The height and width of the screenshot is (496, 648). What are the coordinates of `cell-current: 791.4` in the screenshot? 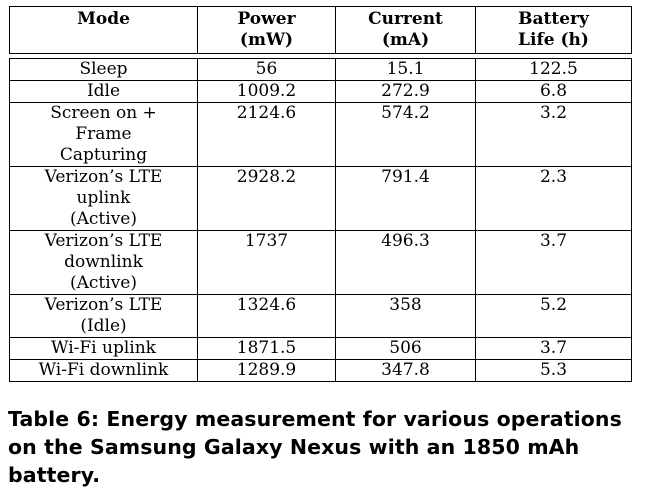 It's located at (405, 198).